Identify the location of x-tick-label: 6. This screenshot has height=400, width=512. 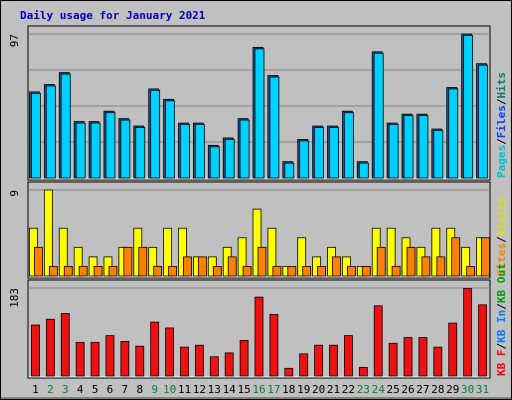
(110, 389).